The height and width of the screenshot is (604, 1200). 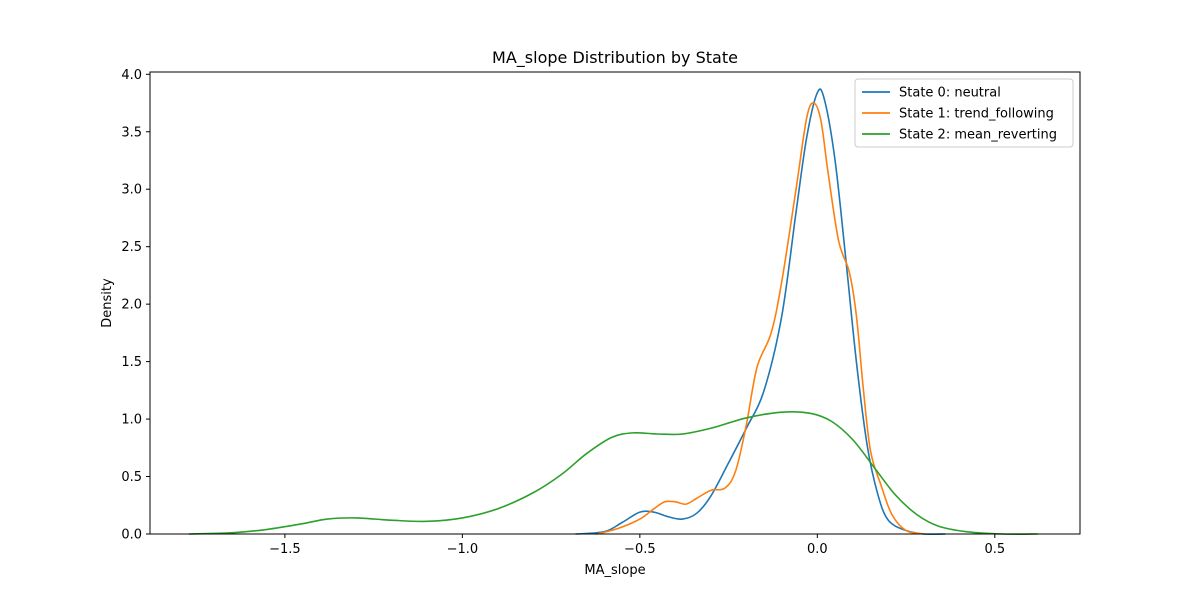 What do you see at coordinates (614, 570) in the screenshot?
I see `x-axis-label: MA_slope` at bounding box center [614, 570].